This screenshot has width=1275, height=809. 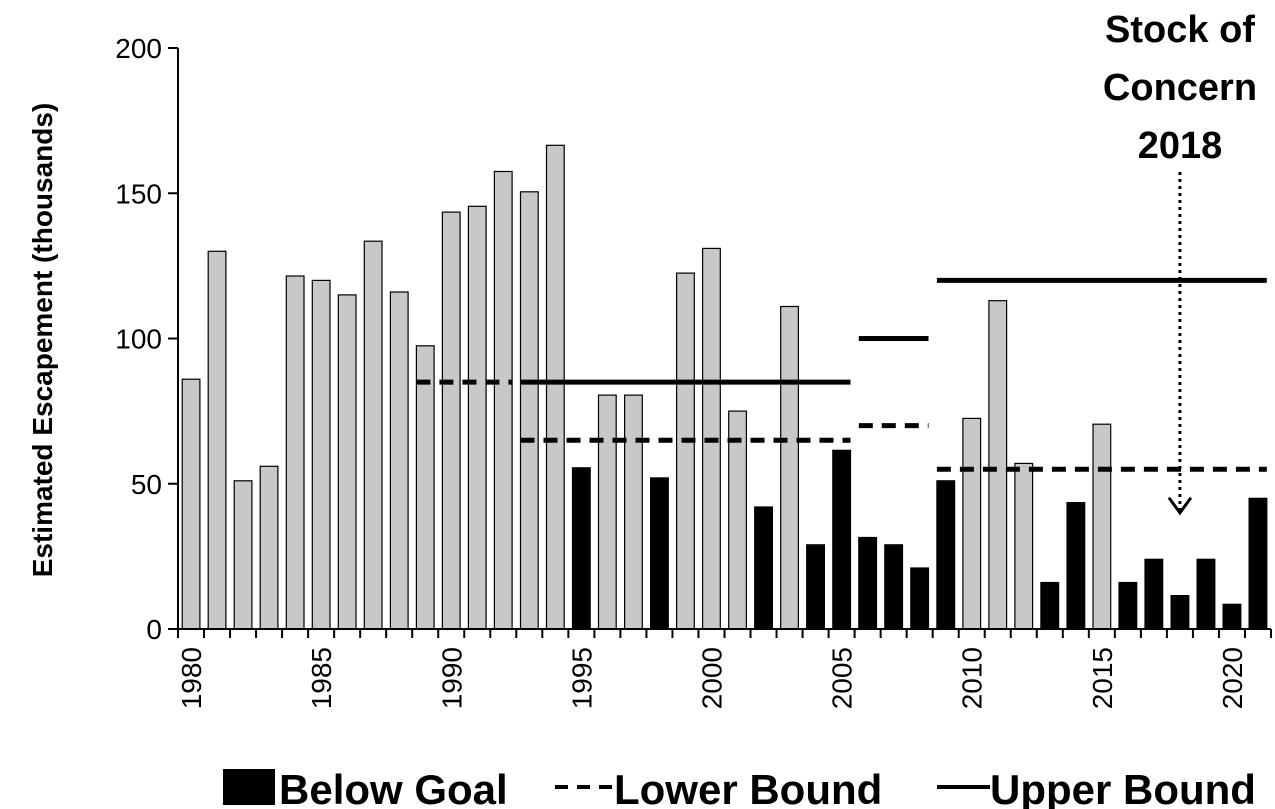 I want to click on bar-2003, so click(x=790, y=467).